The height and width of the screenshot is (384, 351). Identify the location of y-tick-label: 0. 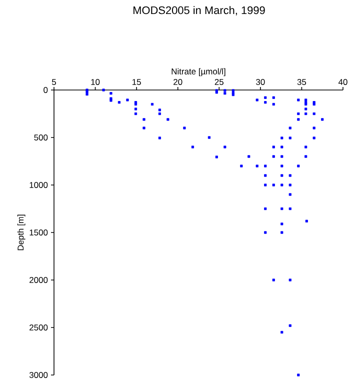
(46, 90).